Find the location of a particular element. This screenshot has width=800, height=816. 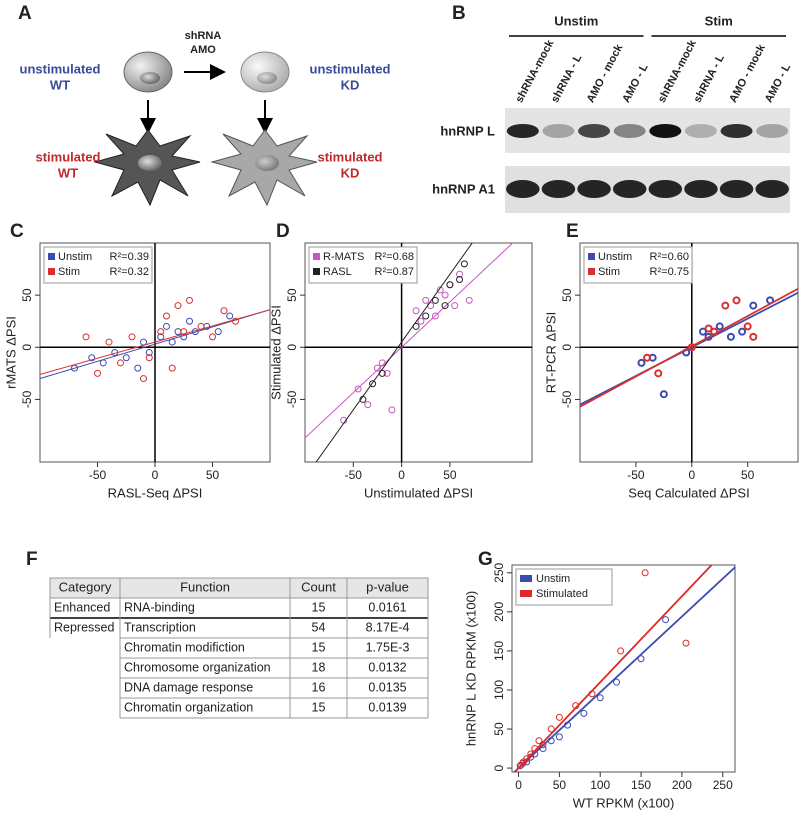

cell-label: KD is located at coordinates (350, 84).